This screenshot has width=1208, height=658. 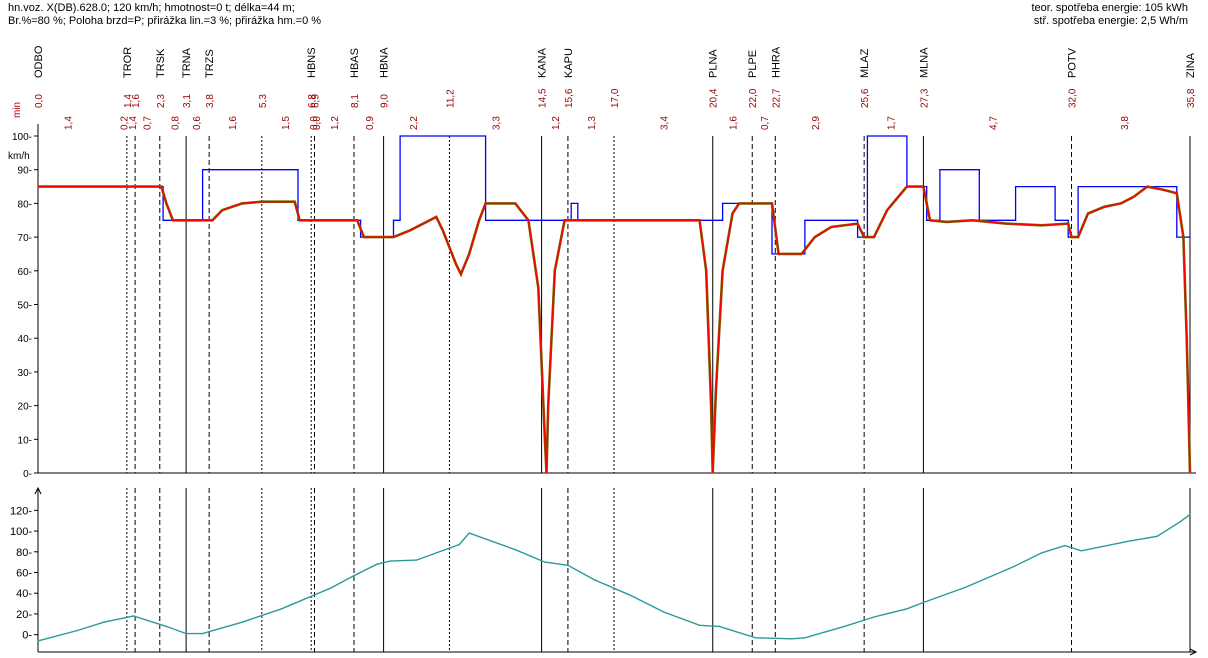 I want to click on segment-time-label: 0,0, so click(x=317, y=123).